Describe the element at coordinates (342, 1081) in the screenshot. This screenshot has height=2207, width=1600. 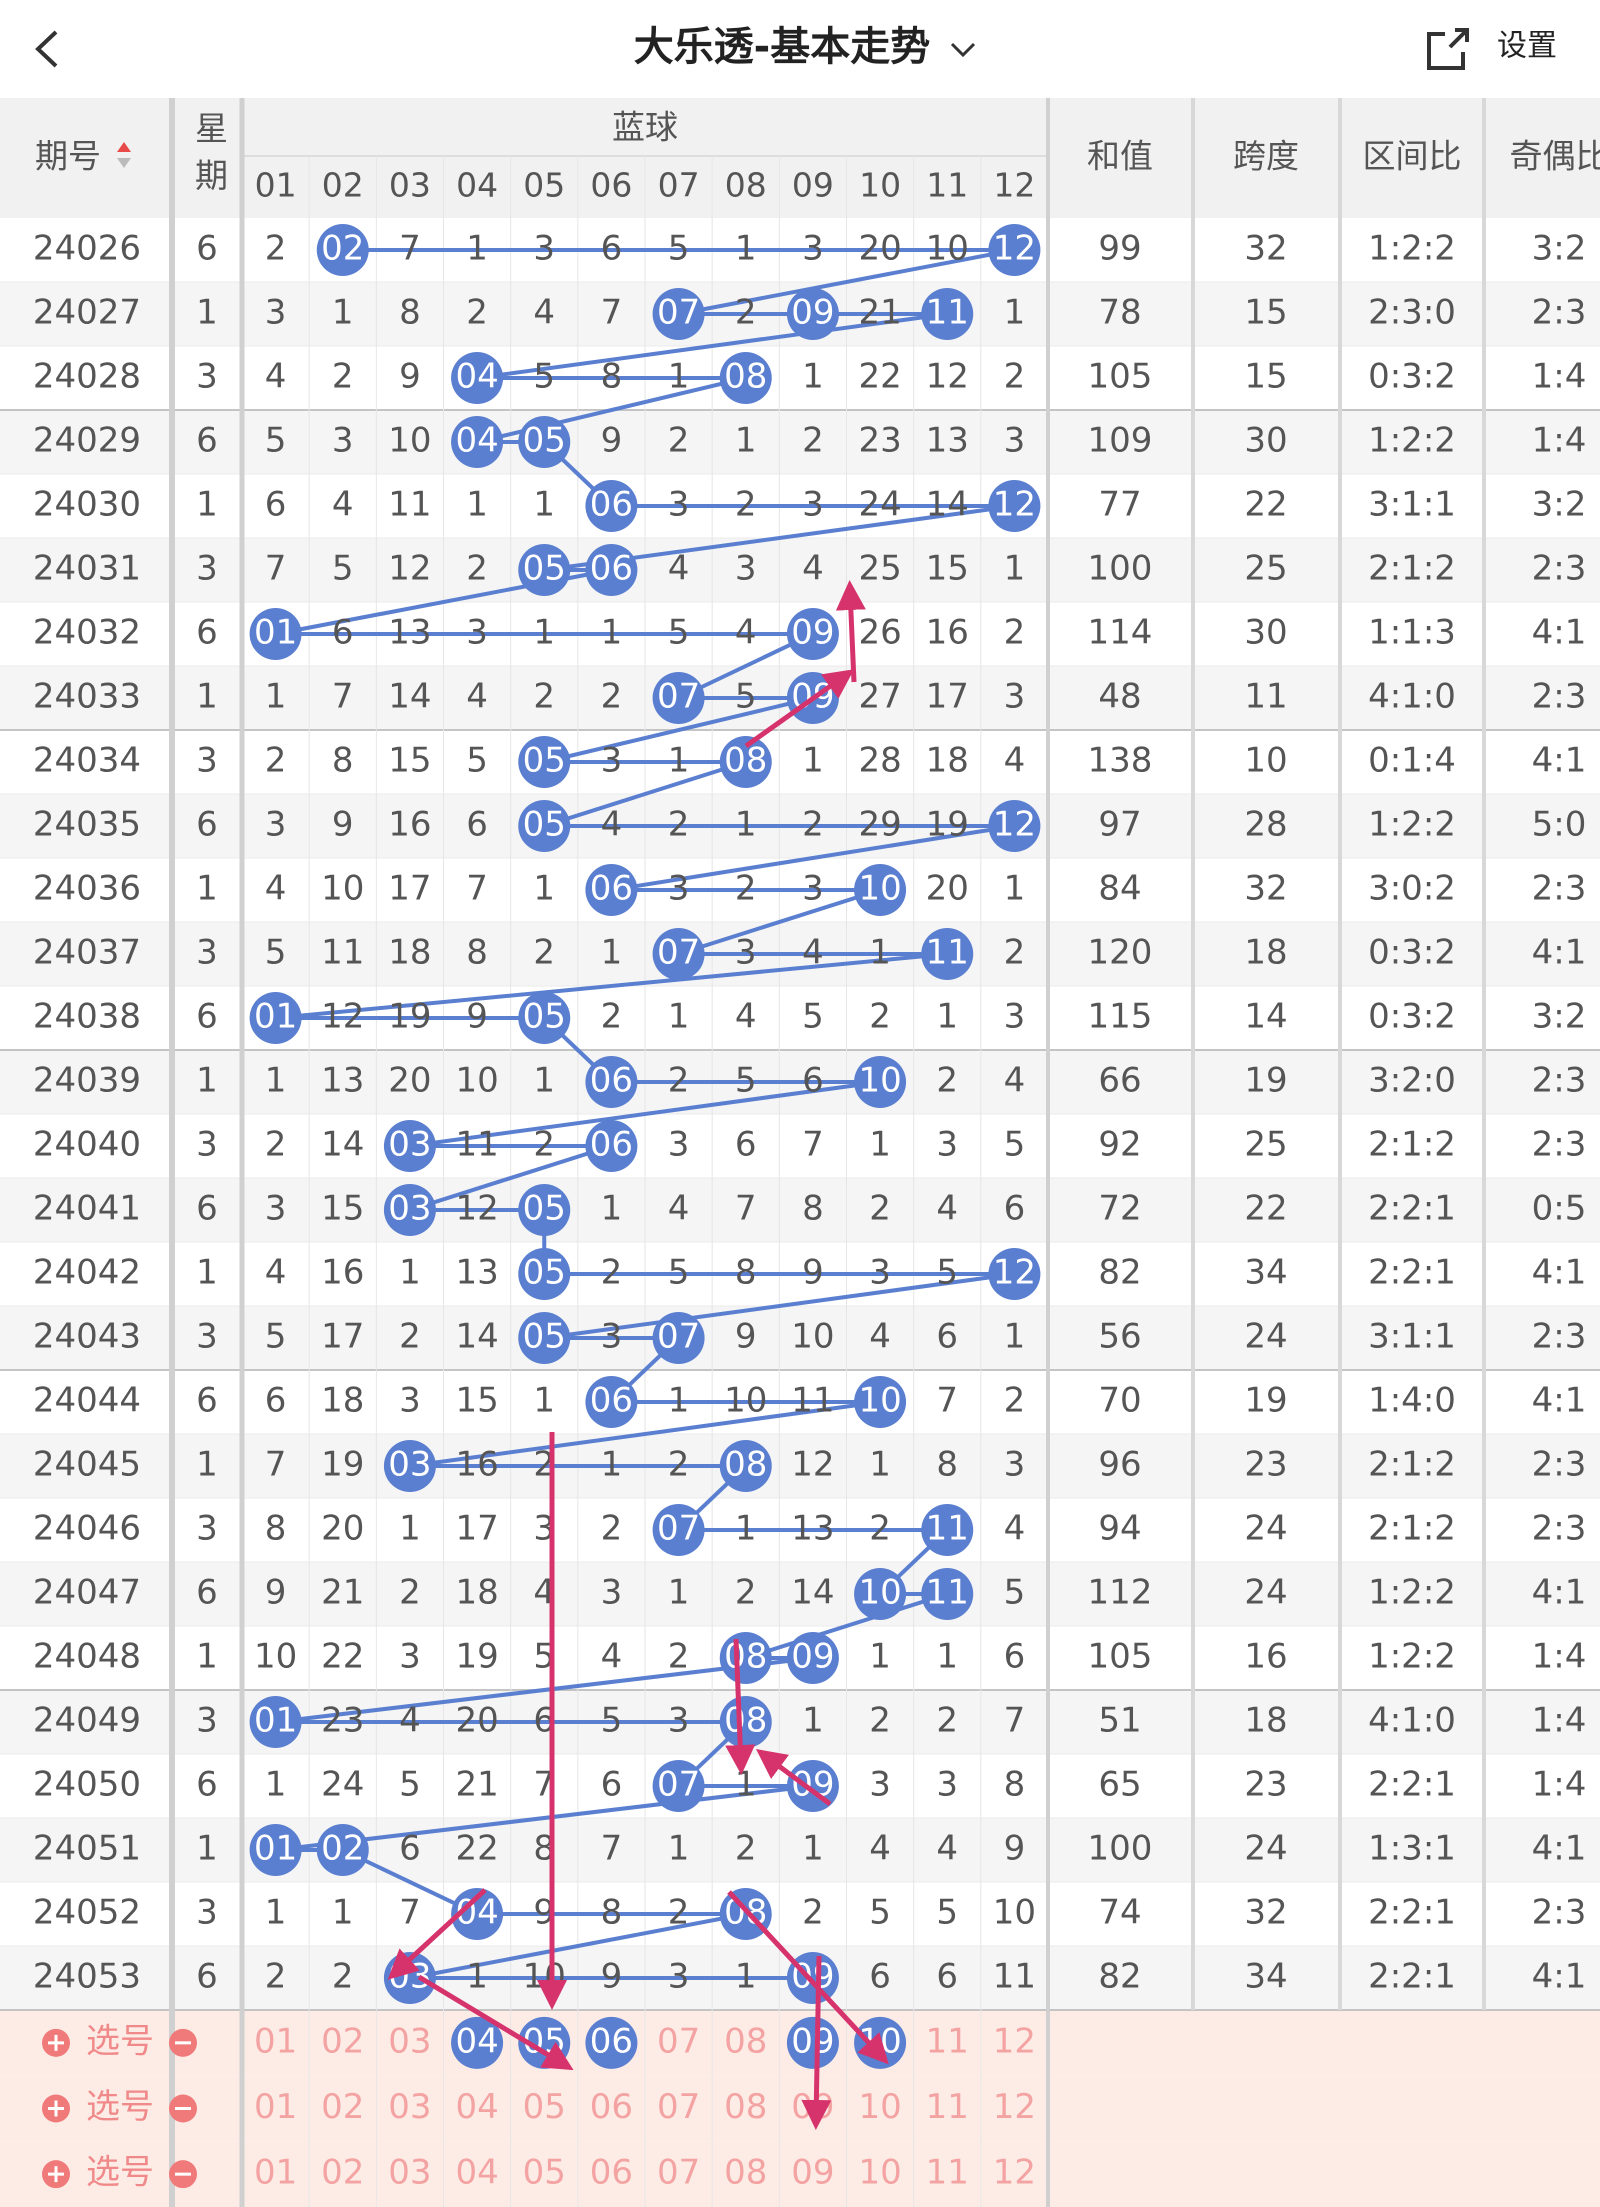
I see `miss-count: 13` at that location.